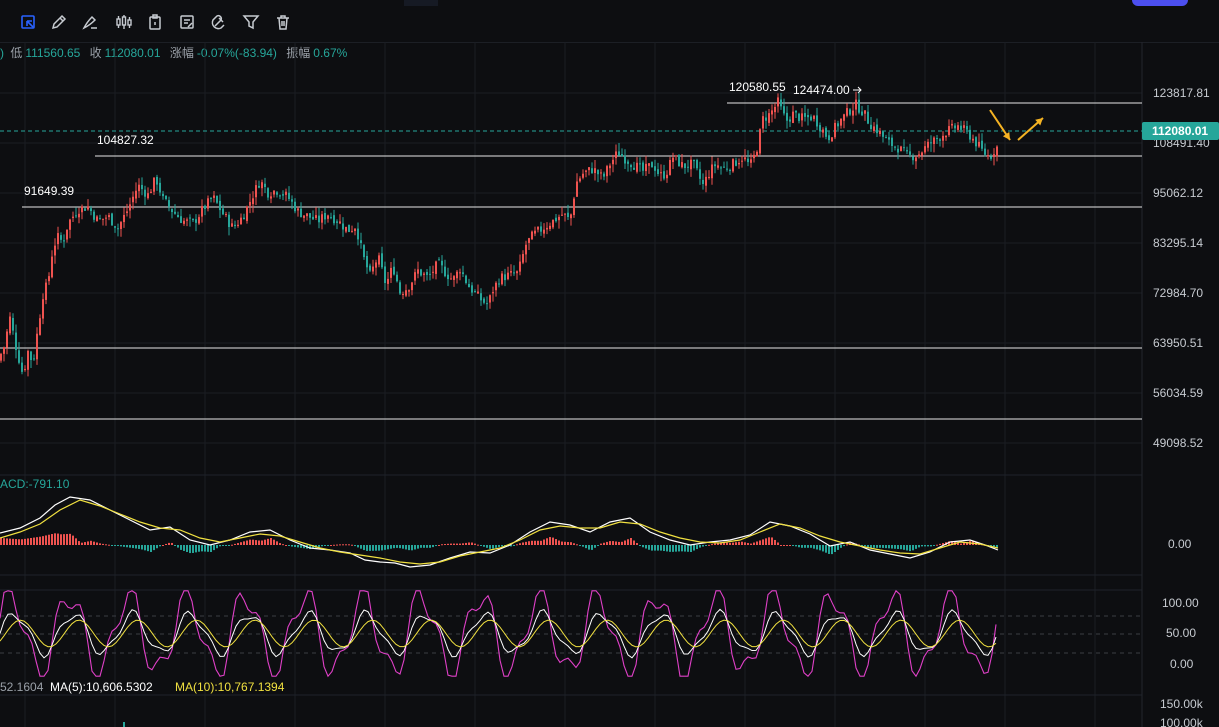 This screenshot has width=1219, height=727. What do you see at coordinates (90, 22) in the screenshot?
I see `brush-icon` at bounding box center [90, 22].